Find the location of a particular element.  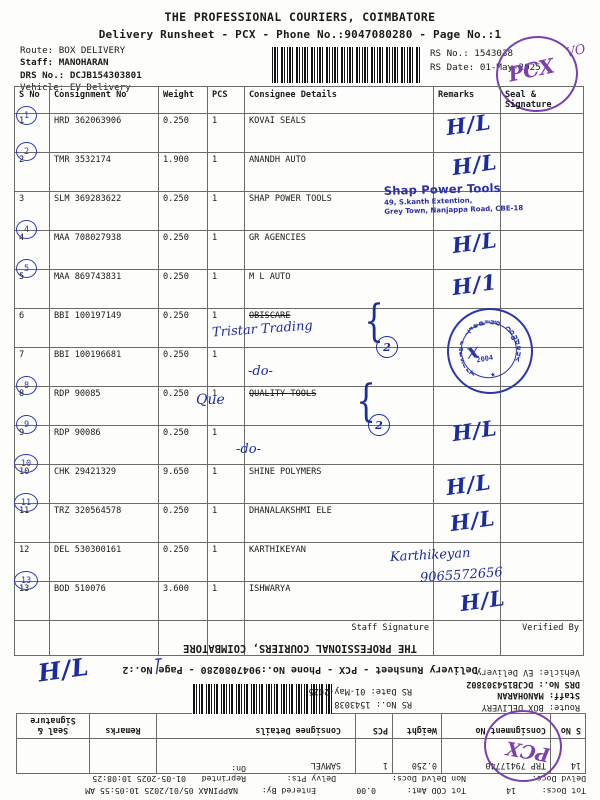

cell-consignment: MAA 708027938 is located at coordinates (104, 250).